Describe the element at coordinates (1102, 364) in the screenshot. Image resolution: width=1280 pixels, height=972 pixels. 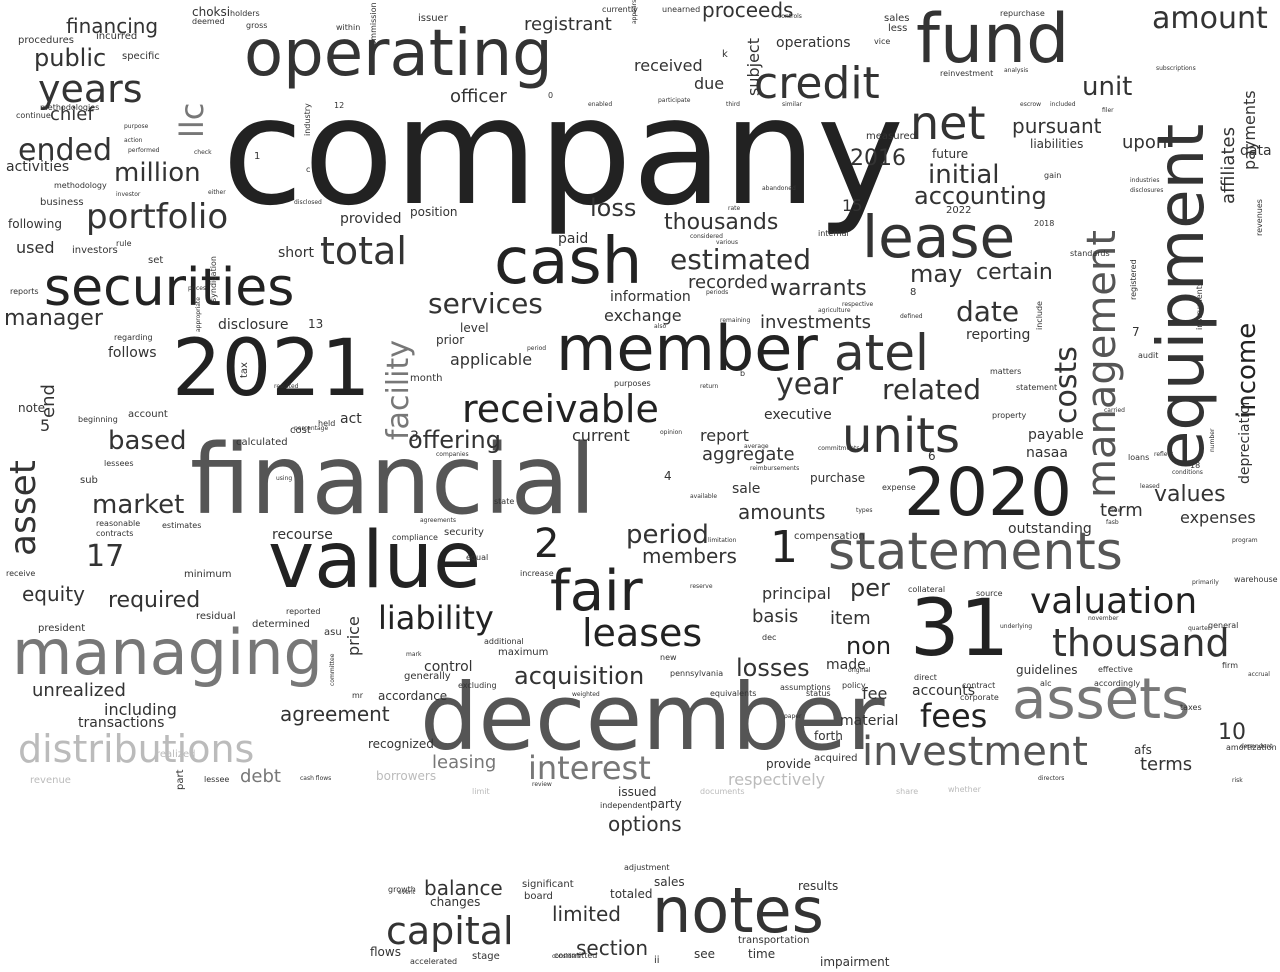
I see `word-management-24: management` at that location.